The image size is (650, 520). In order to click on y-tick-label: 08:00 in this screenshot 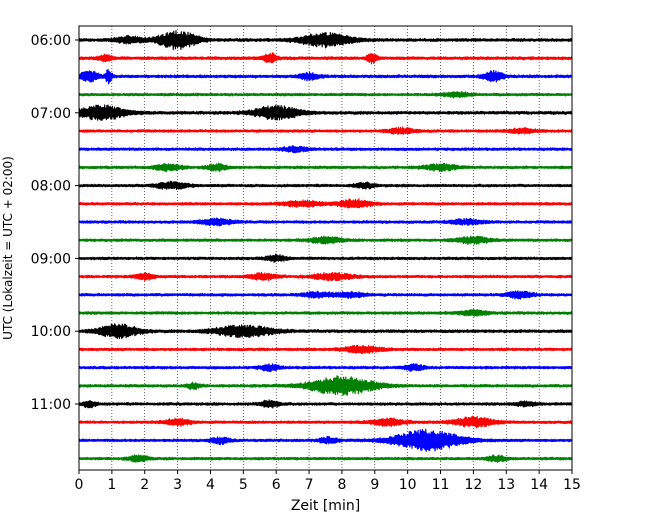, I will do `click(51, 187)`.